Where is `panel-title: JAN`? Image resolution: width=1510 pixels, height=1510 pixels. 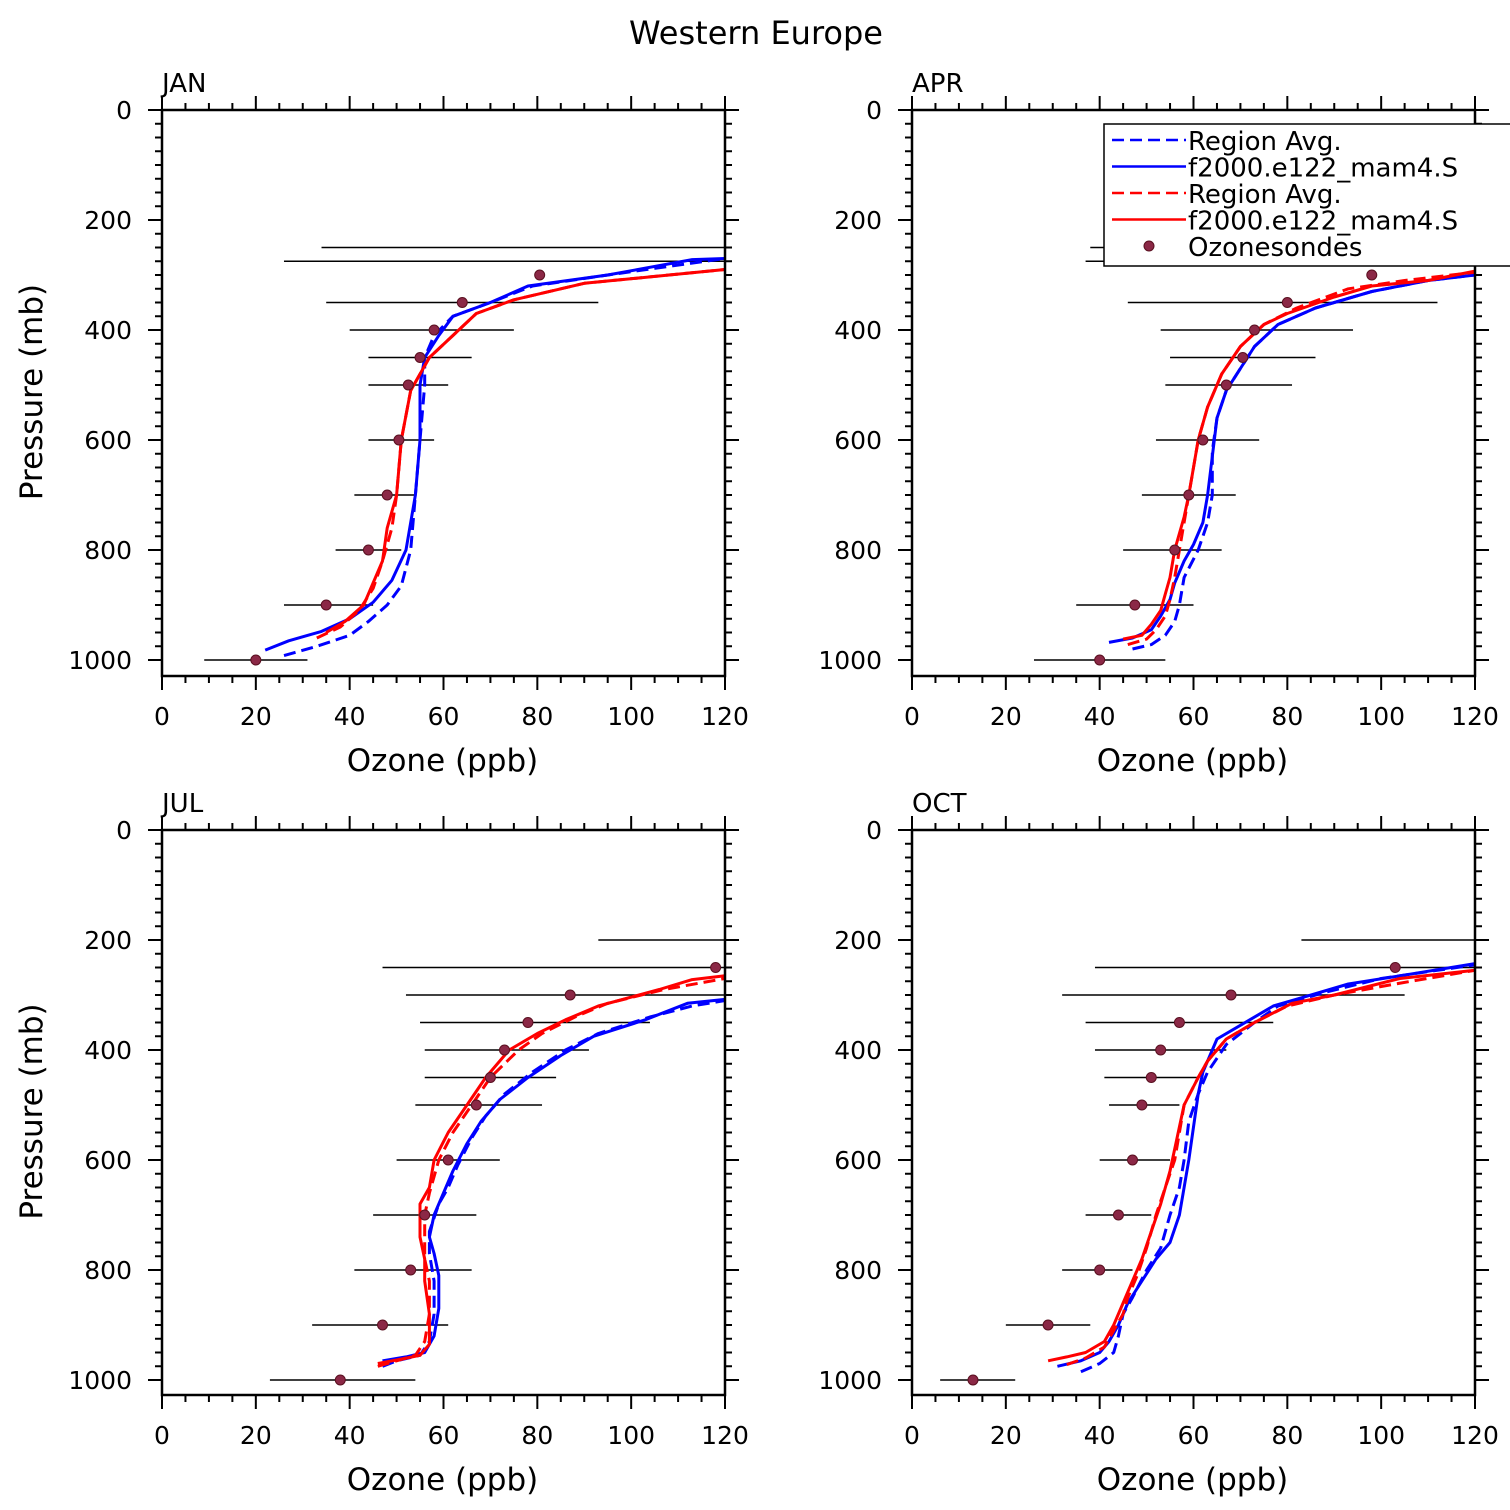
panel-title: JAN is located at coordinates (183, 84).